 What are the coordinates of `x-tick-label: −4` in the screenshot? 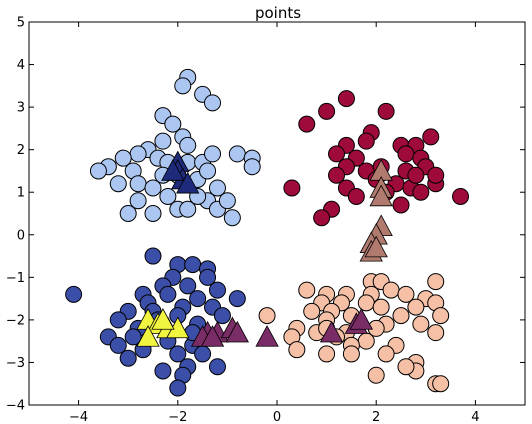 It's located at (78, 417).